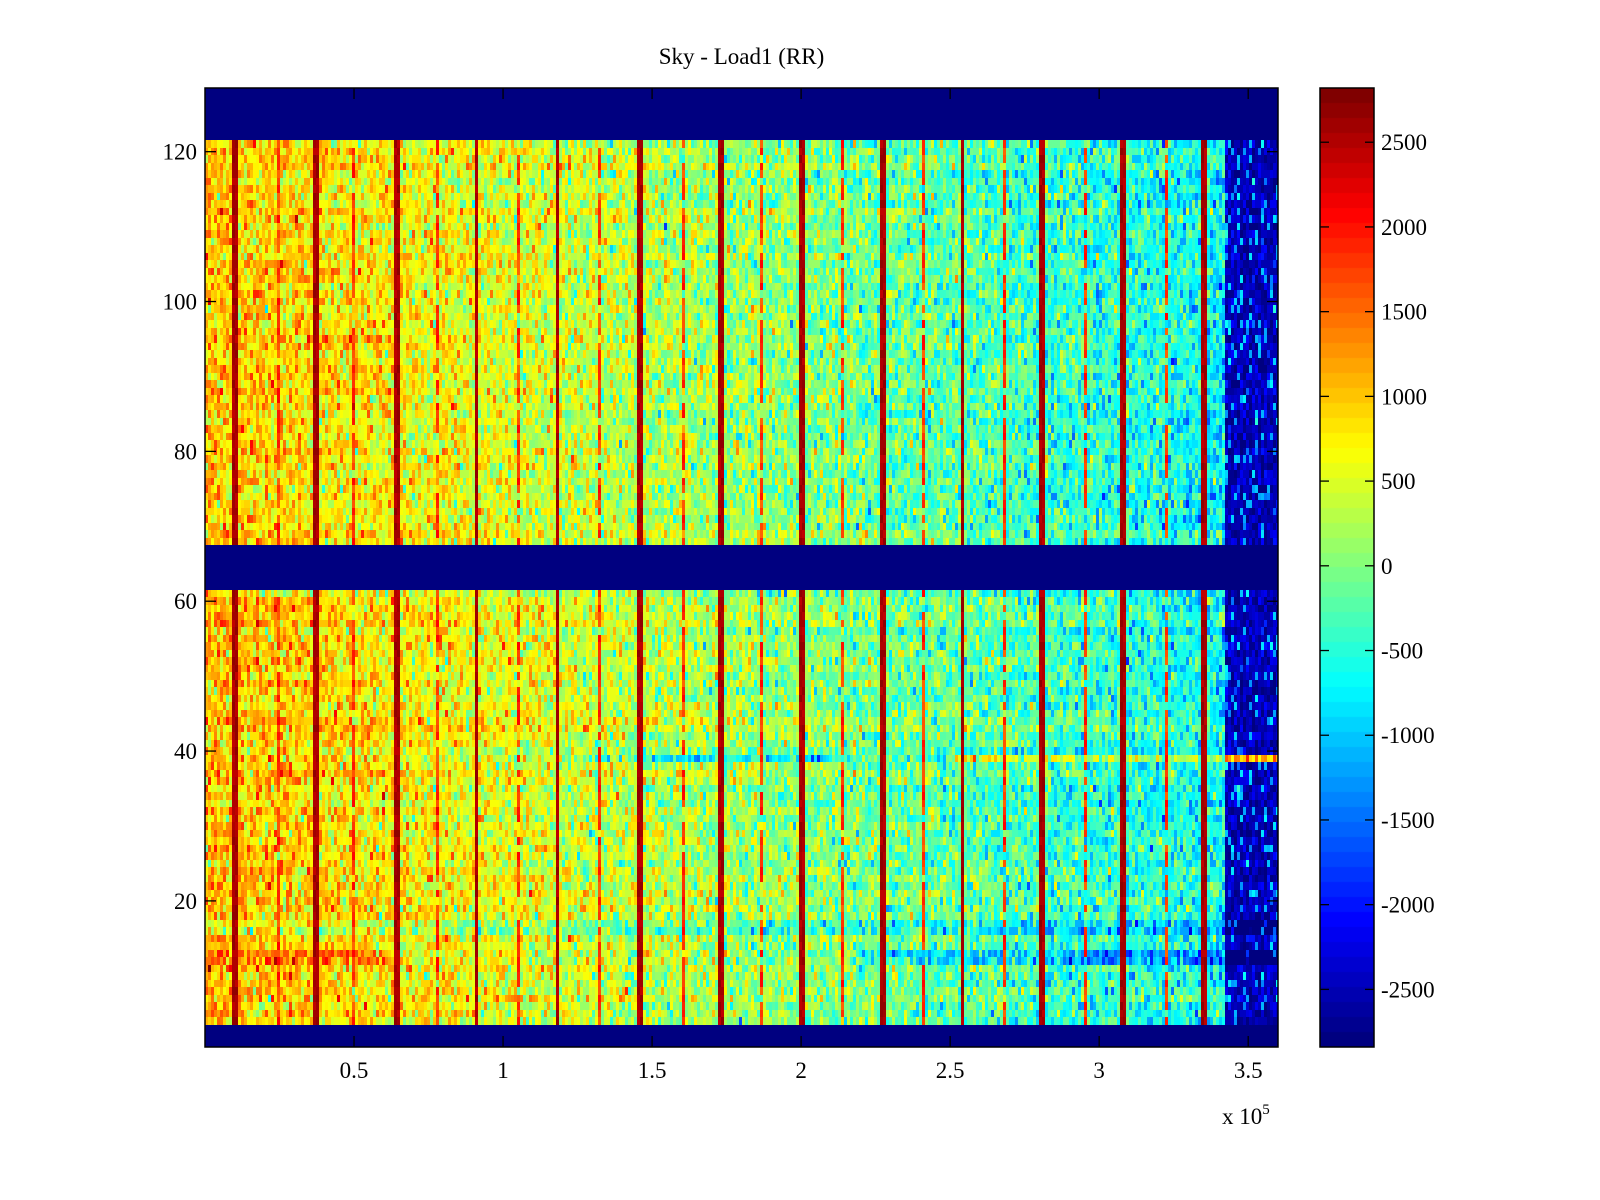 This screenshot has width=1600, height=1200. What do you see at coordinates (185, 751) in the screenshot?
I see `y-tick-label: 40` at bounding box center [185, 751].